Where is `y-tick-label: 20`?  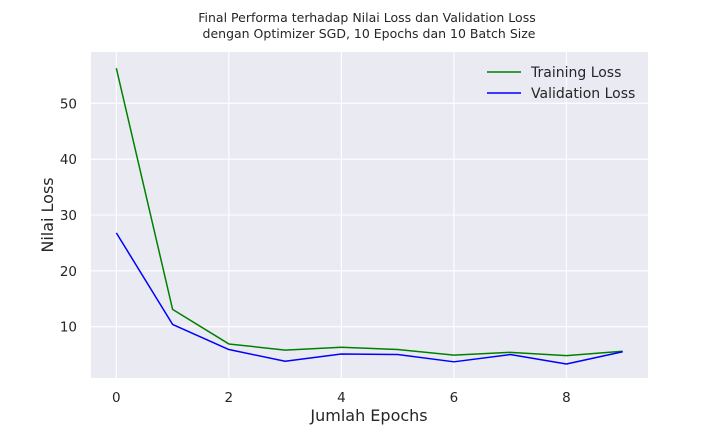
y-tick-label: 20 is located at coordinates (68, 272).